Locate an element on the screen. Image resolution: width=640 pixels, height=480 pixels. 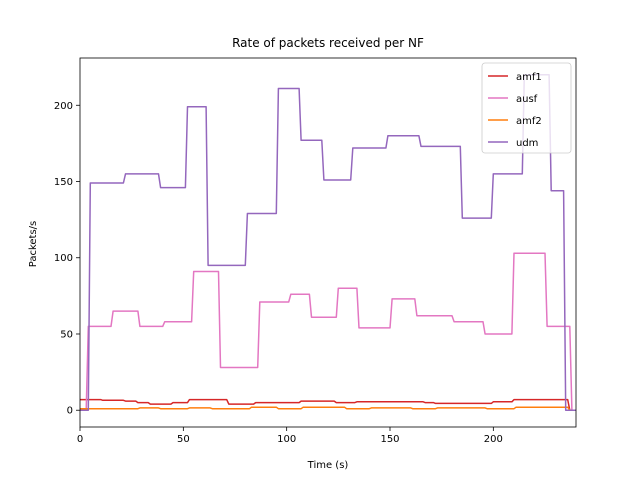
y-tick-label: 50 is located at coordinates (66, 334).